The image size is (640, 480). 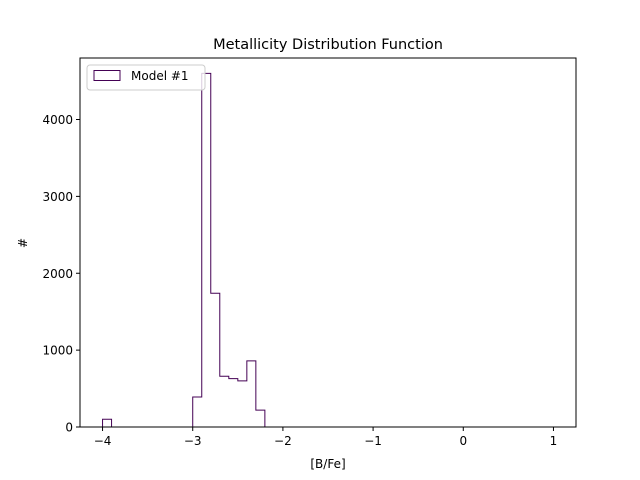 I want to click on y-tick-label: 1000, so click(x=57, y=351).